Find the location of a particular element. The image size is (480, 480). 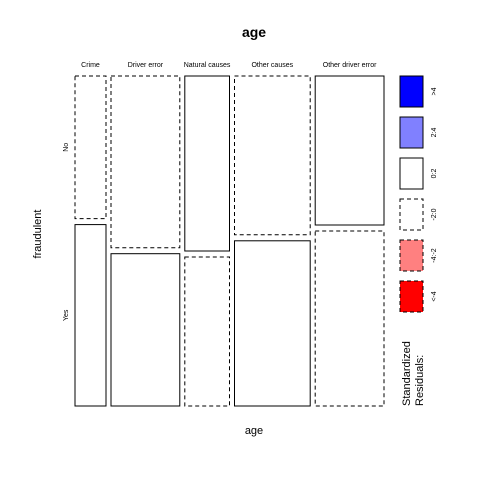

tile-other-causes-yes is located at coordinates (272, 323).